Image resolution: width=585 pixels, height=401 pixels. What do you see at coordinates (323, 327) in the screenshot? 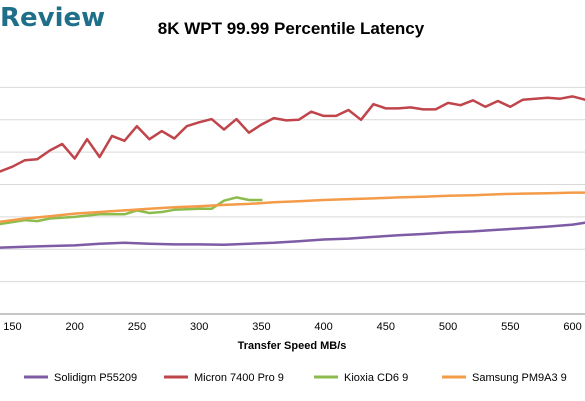
I see `x-tick-label: 400` at bounding box center [323, 327].